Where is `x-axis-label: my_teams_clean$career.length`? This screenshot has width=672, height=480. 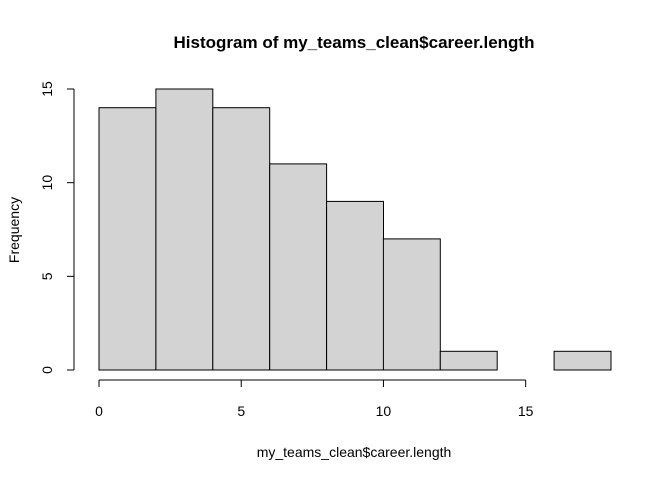 x-axis-label: my_teams_clean$career.length is located at coordinates (354, 452).